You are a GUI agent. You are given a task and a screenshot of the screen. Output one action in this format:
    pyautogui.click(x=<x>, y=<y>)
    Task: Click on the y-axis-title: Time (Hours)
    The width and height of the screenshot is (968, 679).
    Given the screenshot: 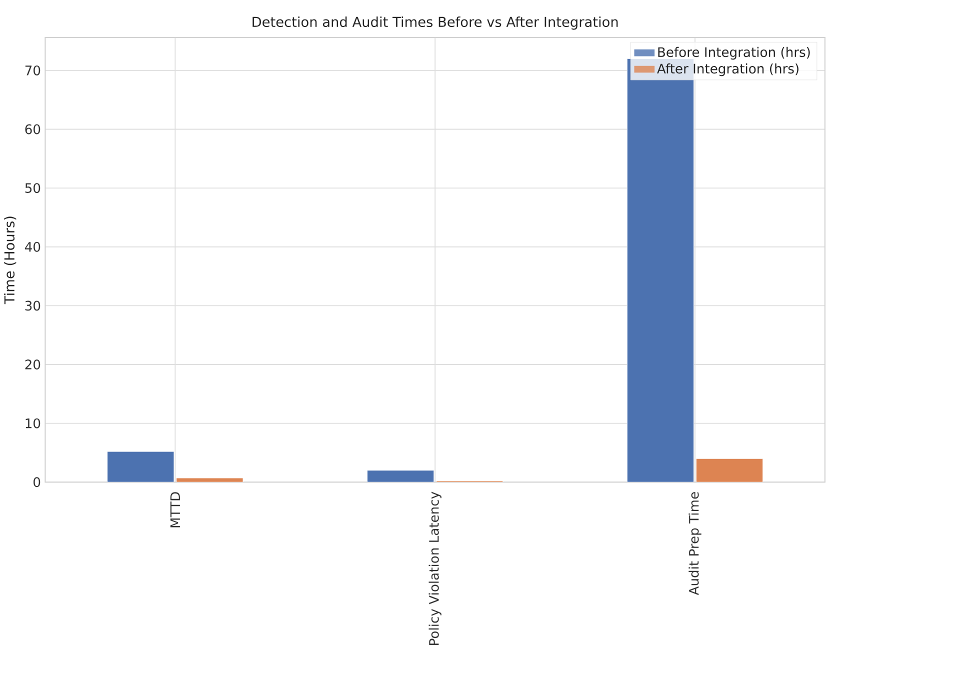 What is the action you would take?
    pyautogui.click(x=10, y=260)
    